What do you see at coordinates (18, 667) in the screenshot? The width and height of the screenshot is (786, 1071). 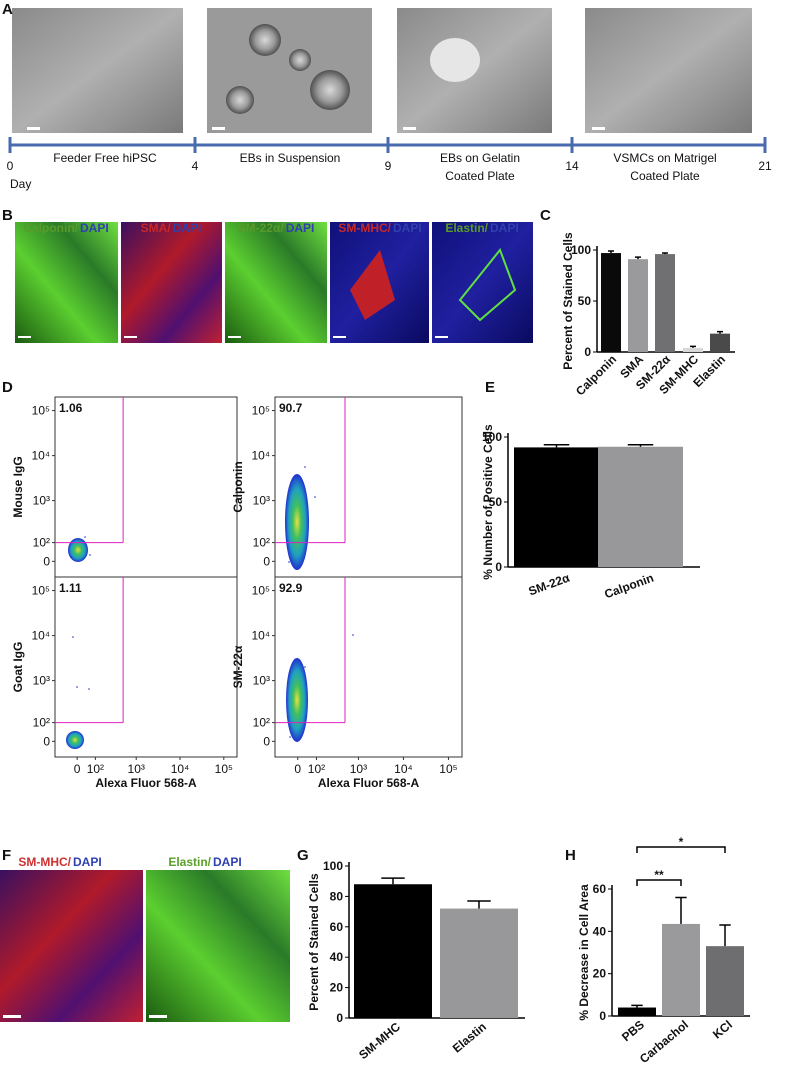 I see `y-axis-label: Goat IgG` at bounding box center [18, 667].